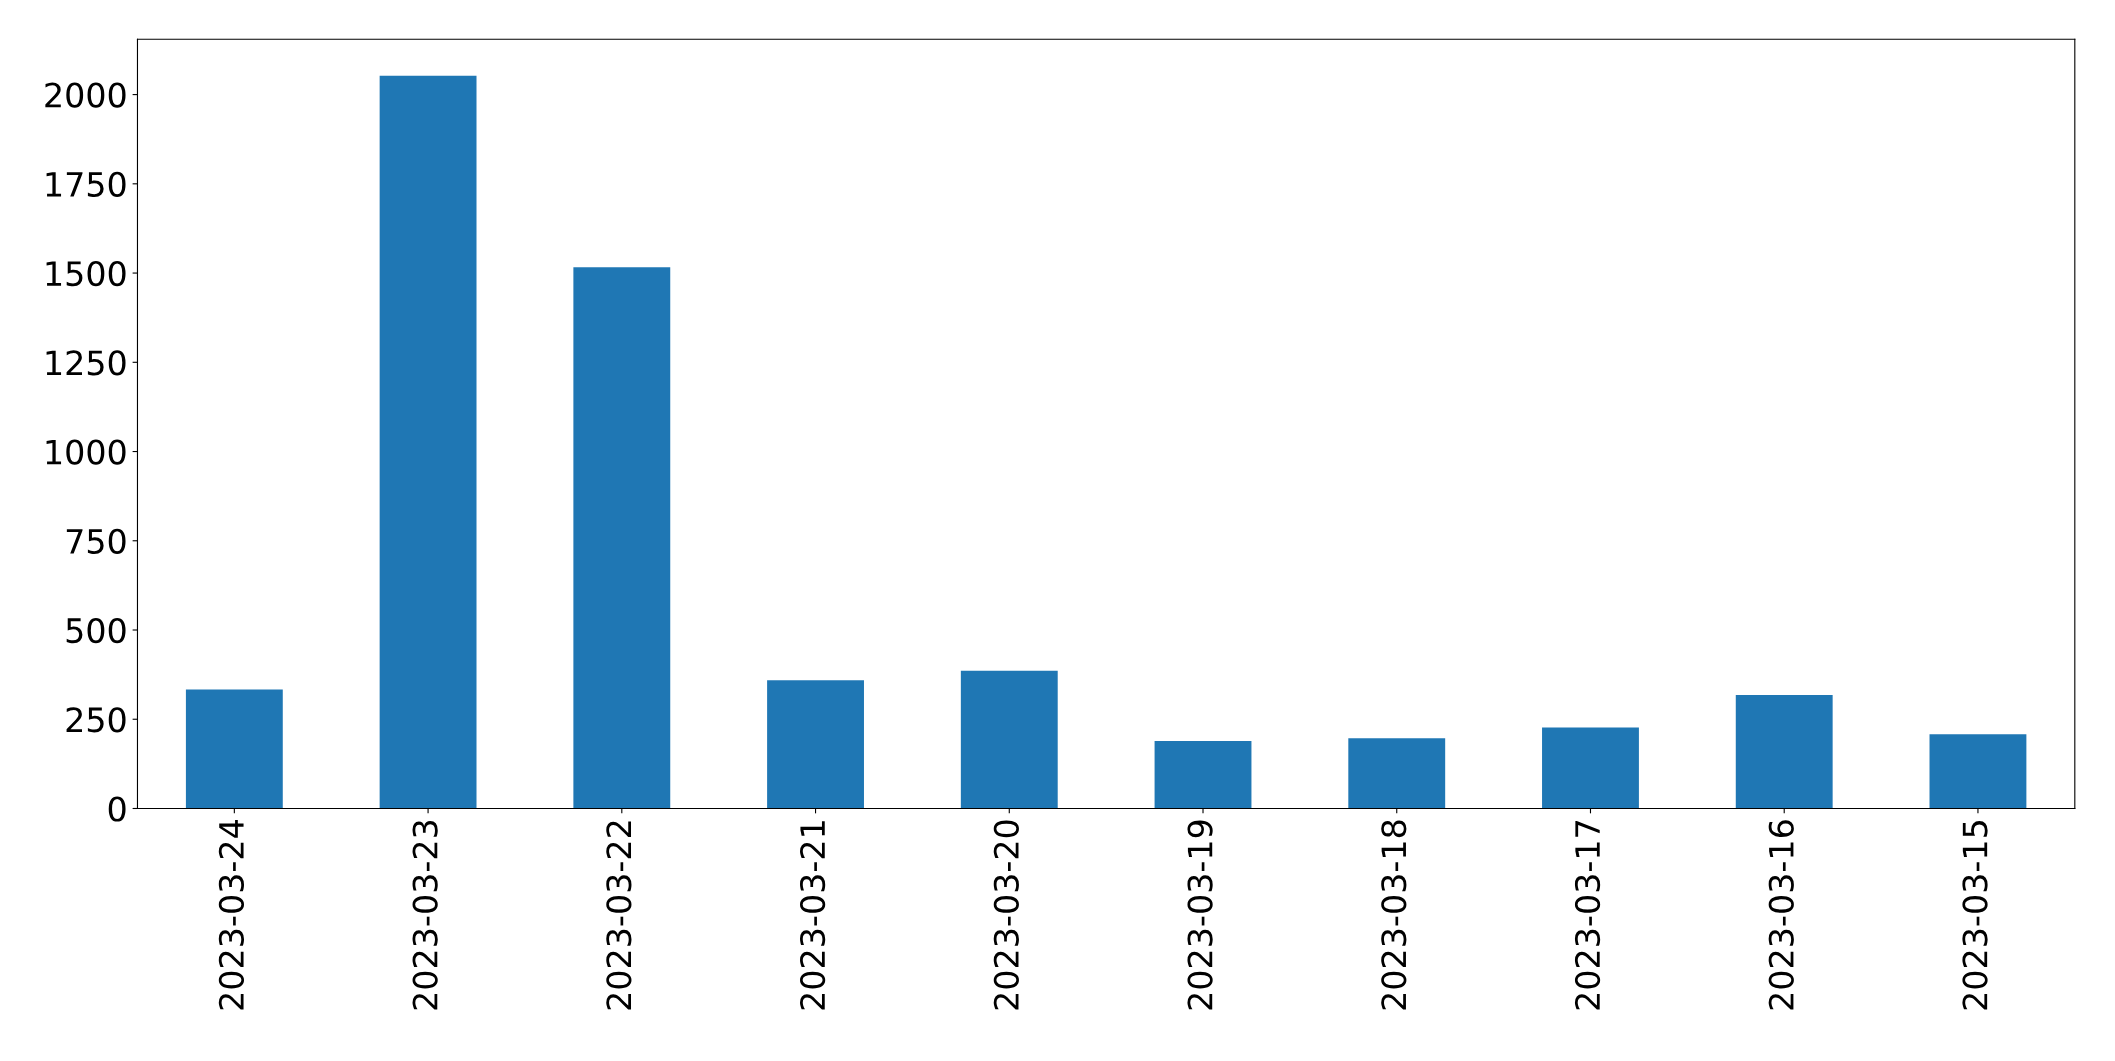  I want to click on x-tick-label: 2023-03-24, so click(231, 915).